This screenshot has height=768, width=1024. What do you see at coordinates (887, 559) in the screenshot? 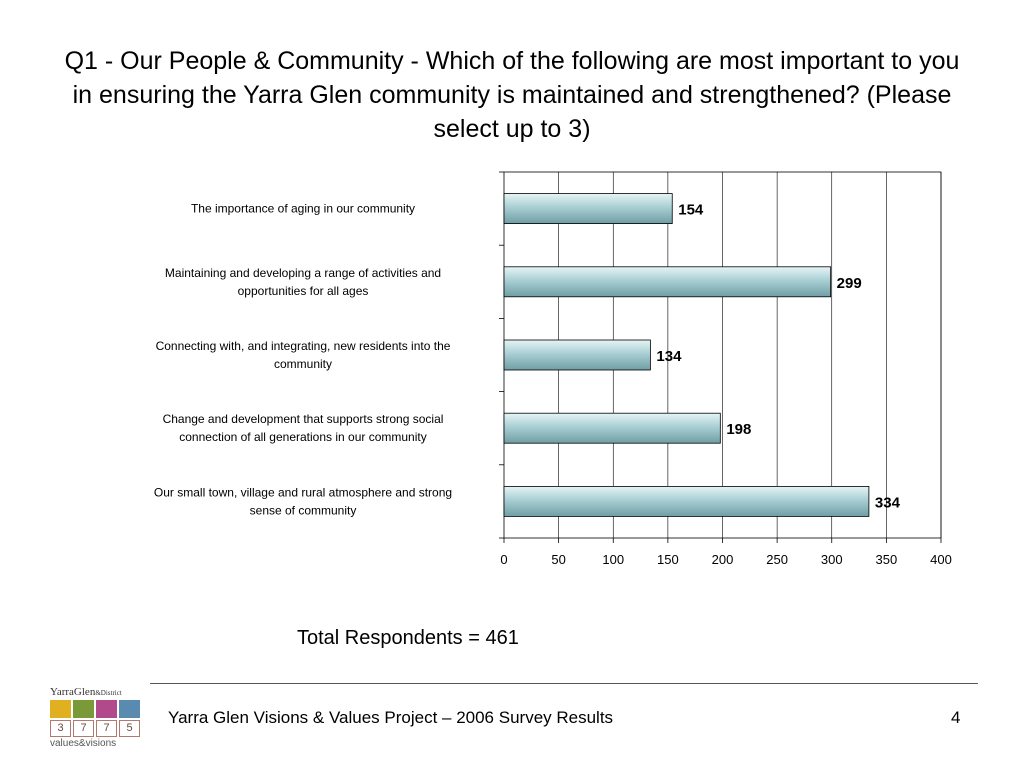
I see `x-tick-label: 350` at bounding box center [887, 559].